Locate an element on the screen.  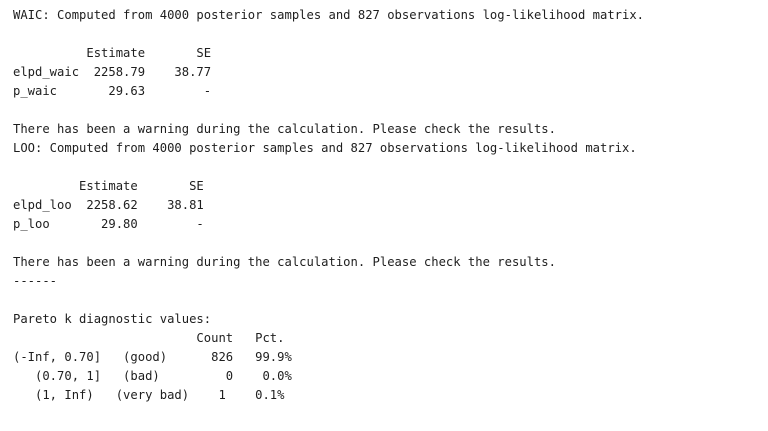
waic-row-elpd: elpd_waic 2258.79 38.77 is located at coordinates (112, 72).